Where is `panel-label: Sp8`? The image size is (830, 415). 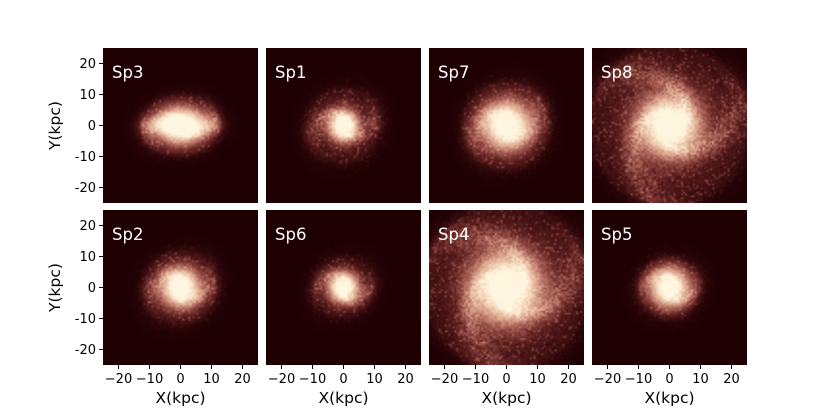
panel-label: Sp8 is located at coordinates (616, 72).